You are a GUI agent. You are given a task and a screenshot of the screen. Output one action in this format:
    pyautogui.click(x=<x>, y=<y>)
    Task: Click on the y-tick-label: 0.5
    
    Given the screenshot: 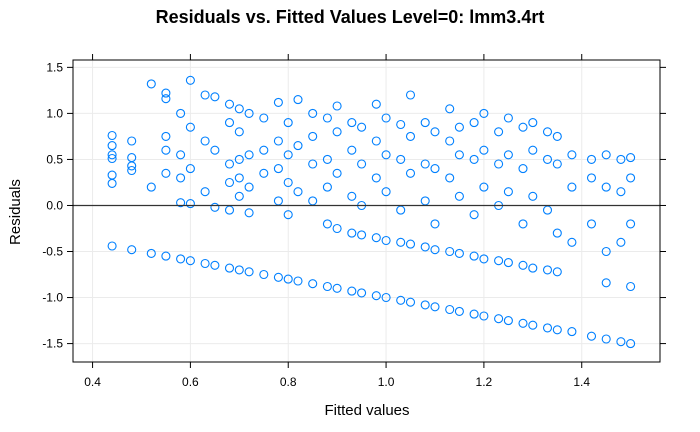 What is the action you would take?
    pyautogui.click(x=54, y=159)
    